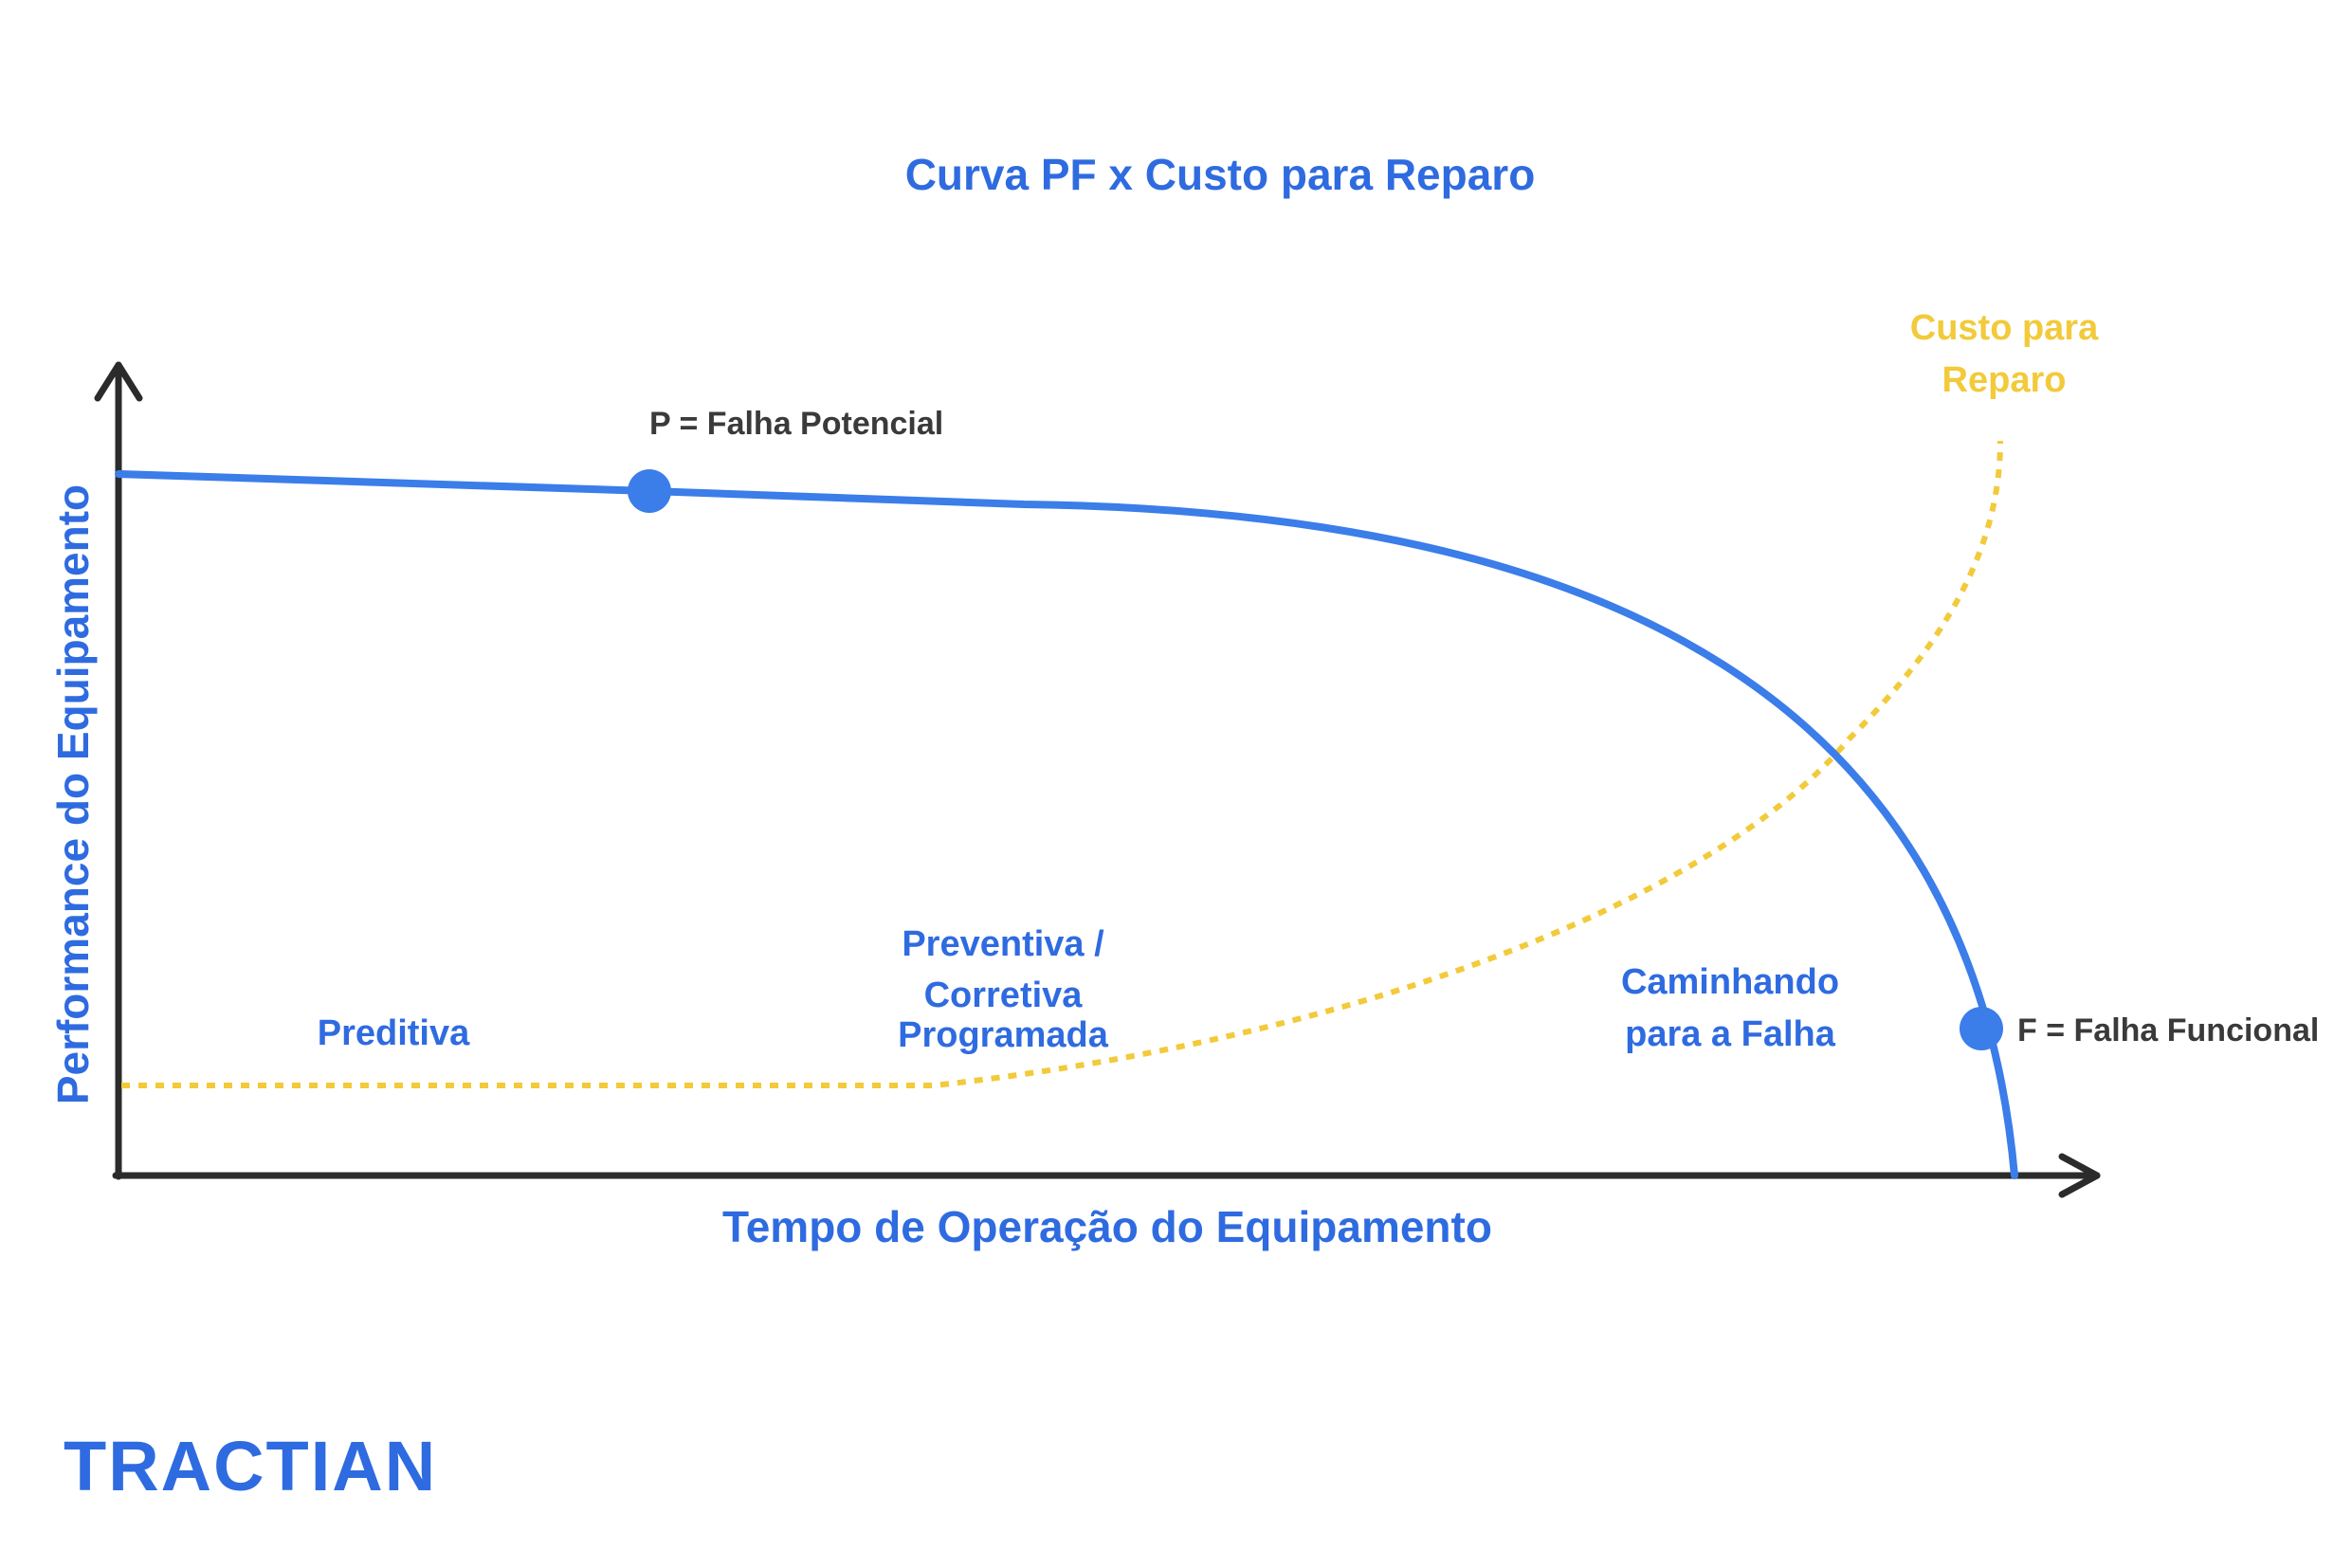 The width and height of the screenshot is (2352, 1568). I want to click on diagram-title: Curva PF x Custo para Reparo, so click(1220, 174).